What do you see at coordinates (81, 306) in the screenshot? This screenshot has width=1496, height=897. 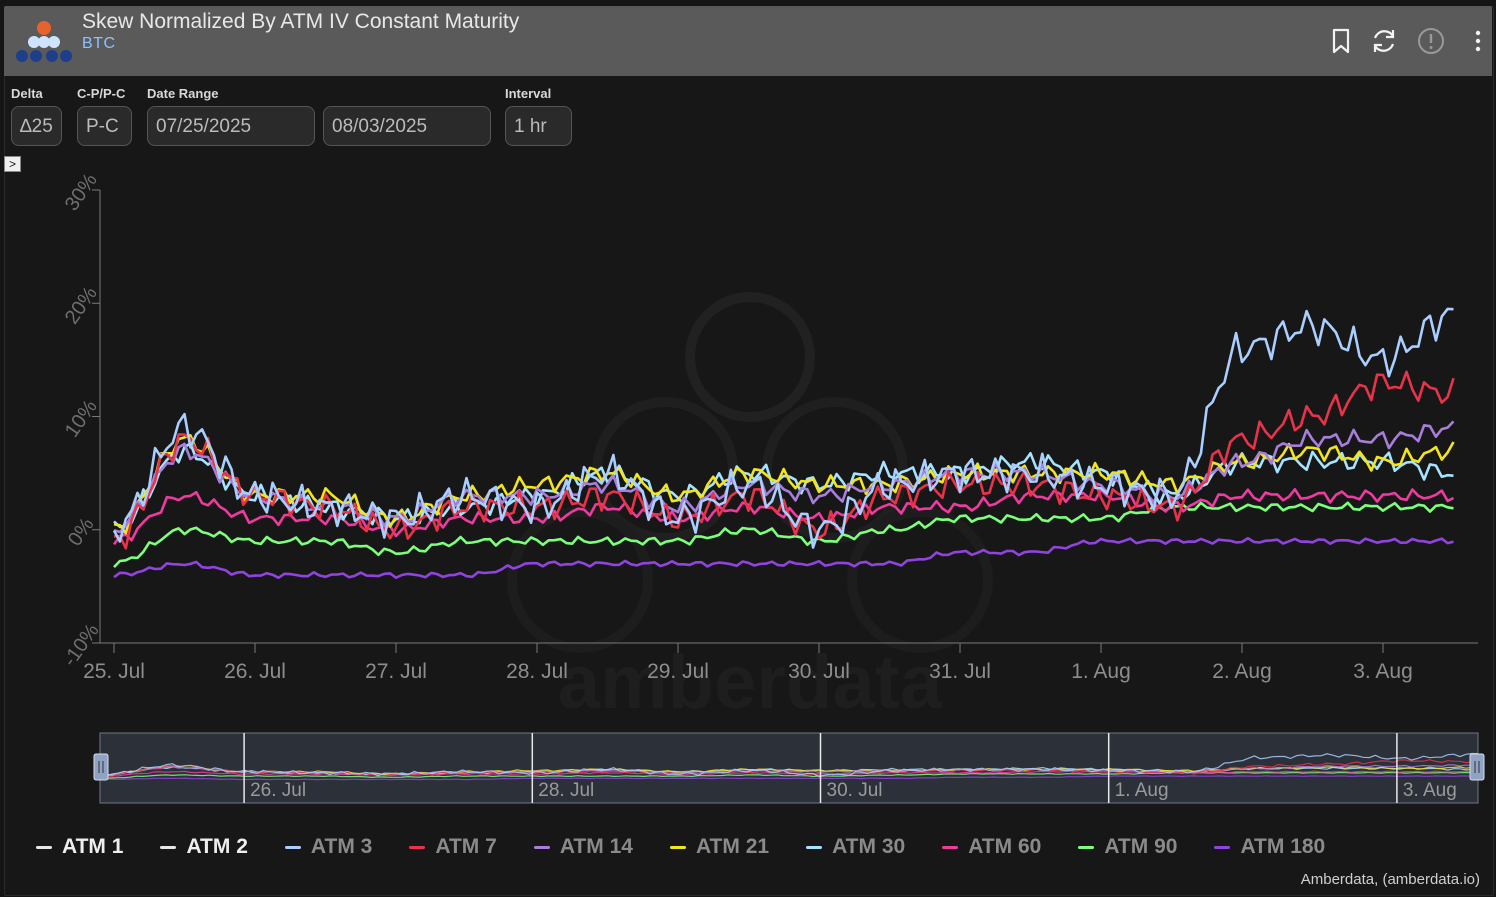 I see `y-tick-label: 20%` at bounding box center [81, 306].